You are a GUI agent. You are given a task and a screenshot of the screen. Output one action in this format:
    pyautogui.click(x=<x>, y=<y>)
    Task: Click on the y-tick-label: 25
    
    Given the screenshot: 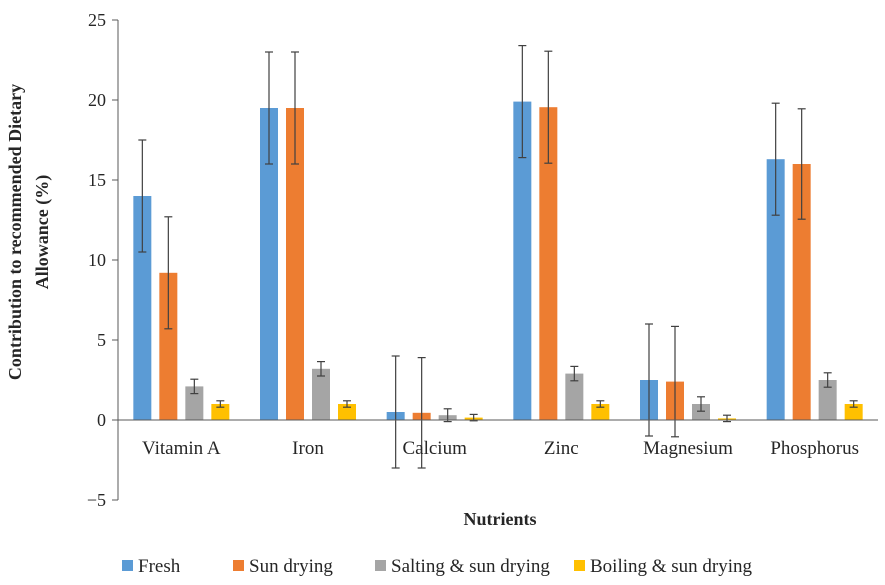 What is the action you would take?
    pyautogui.click(x=97, y=20)
    